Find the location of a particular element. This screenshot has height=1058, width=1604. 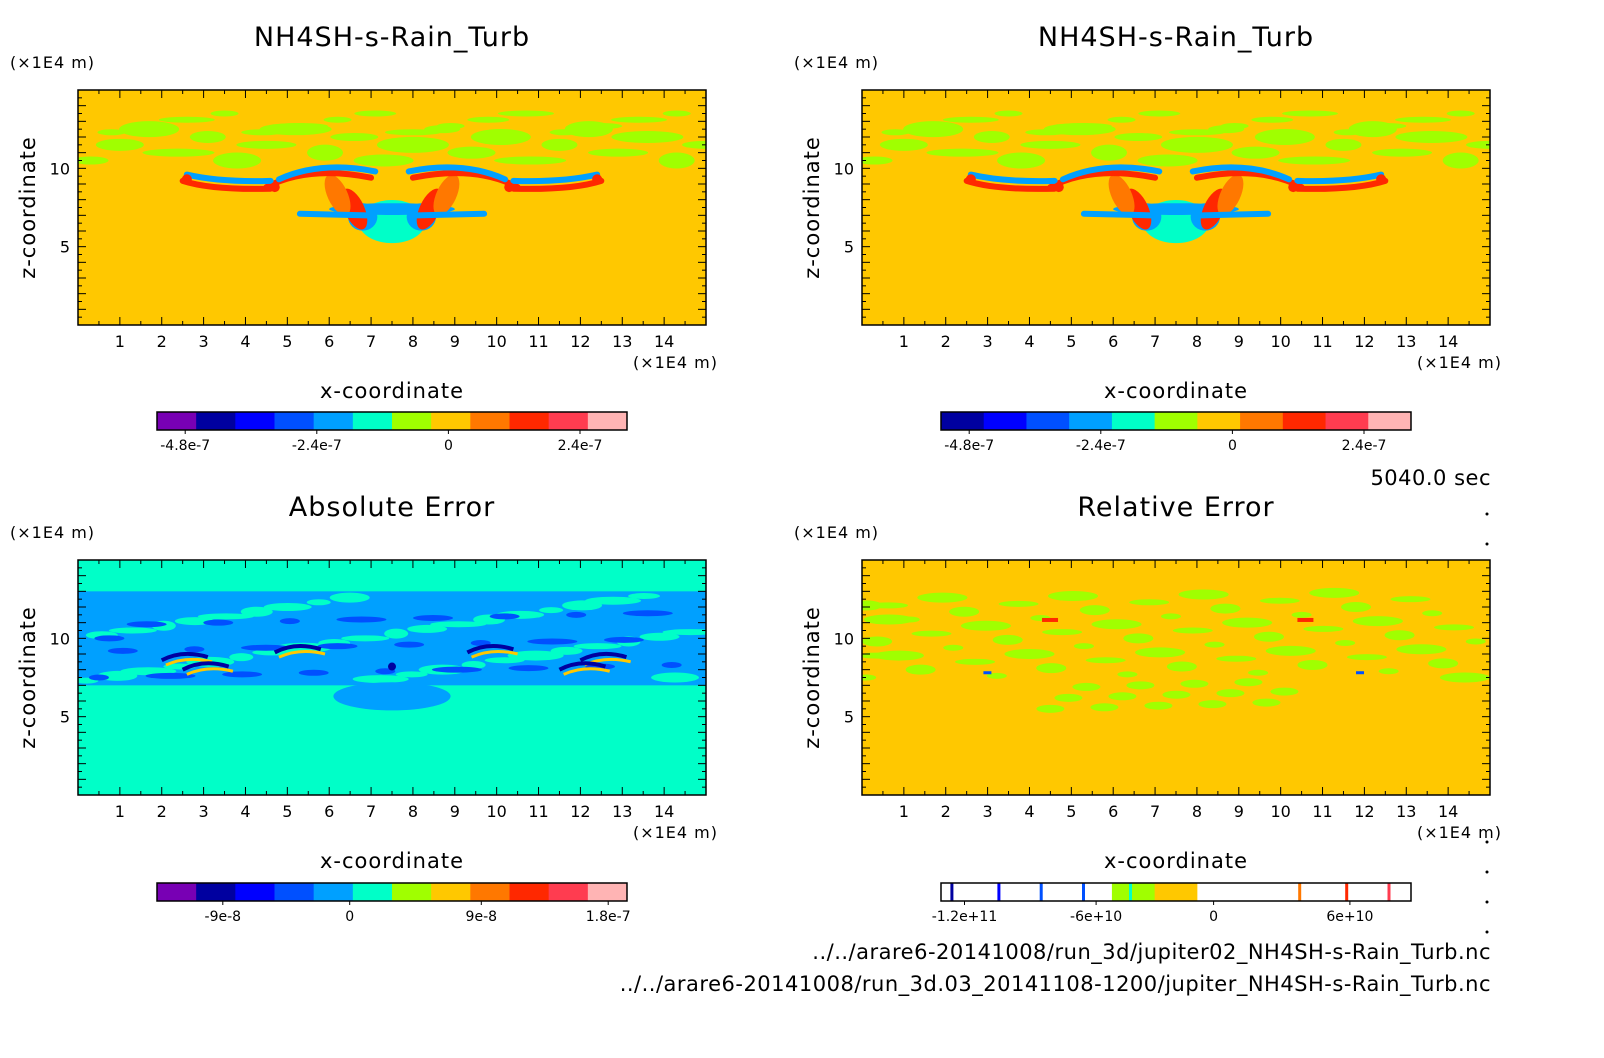

colorbar-tick-label: 0 is located at coordinates (448, 446).